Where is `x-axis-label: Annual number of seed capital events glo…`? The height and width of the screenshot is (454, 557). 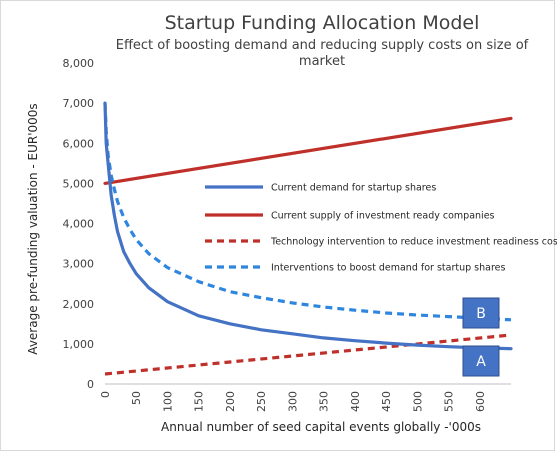 x-axis-label: Annual number of seed capital events glo… is located at coordinates (321, 427).